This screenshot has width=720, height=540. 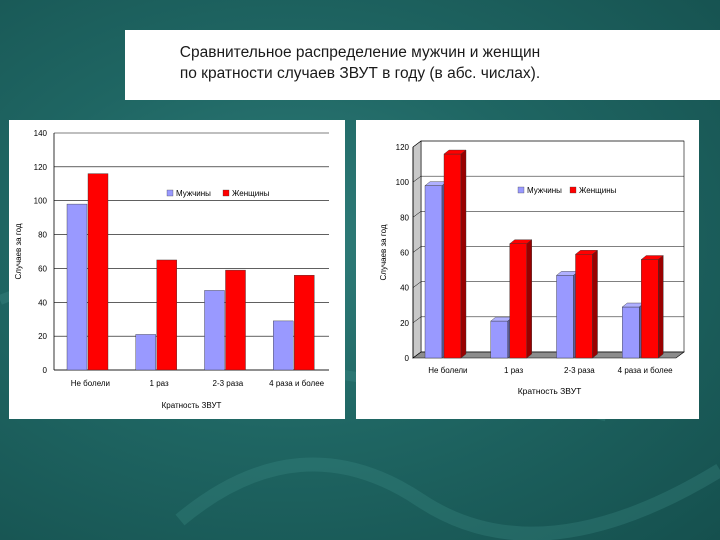 I want to click on y-tick-label: 140, so click(x=41, y=133).